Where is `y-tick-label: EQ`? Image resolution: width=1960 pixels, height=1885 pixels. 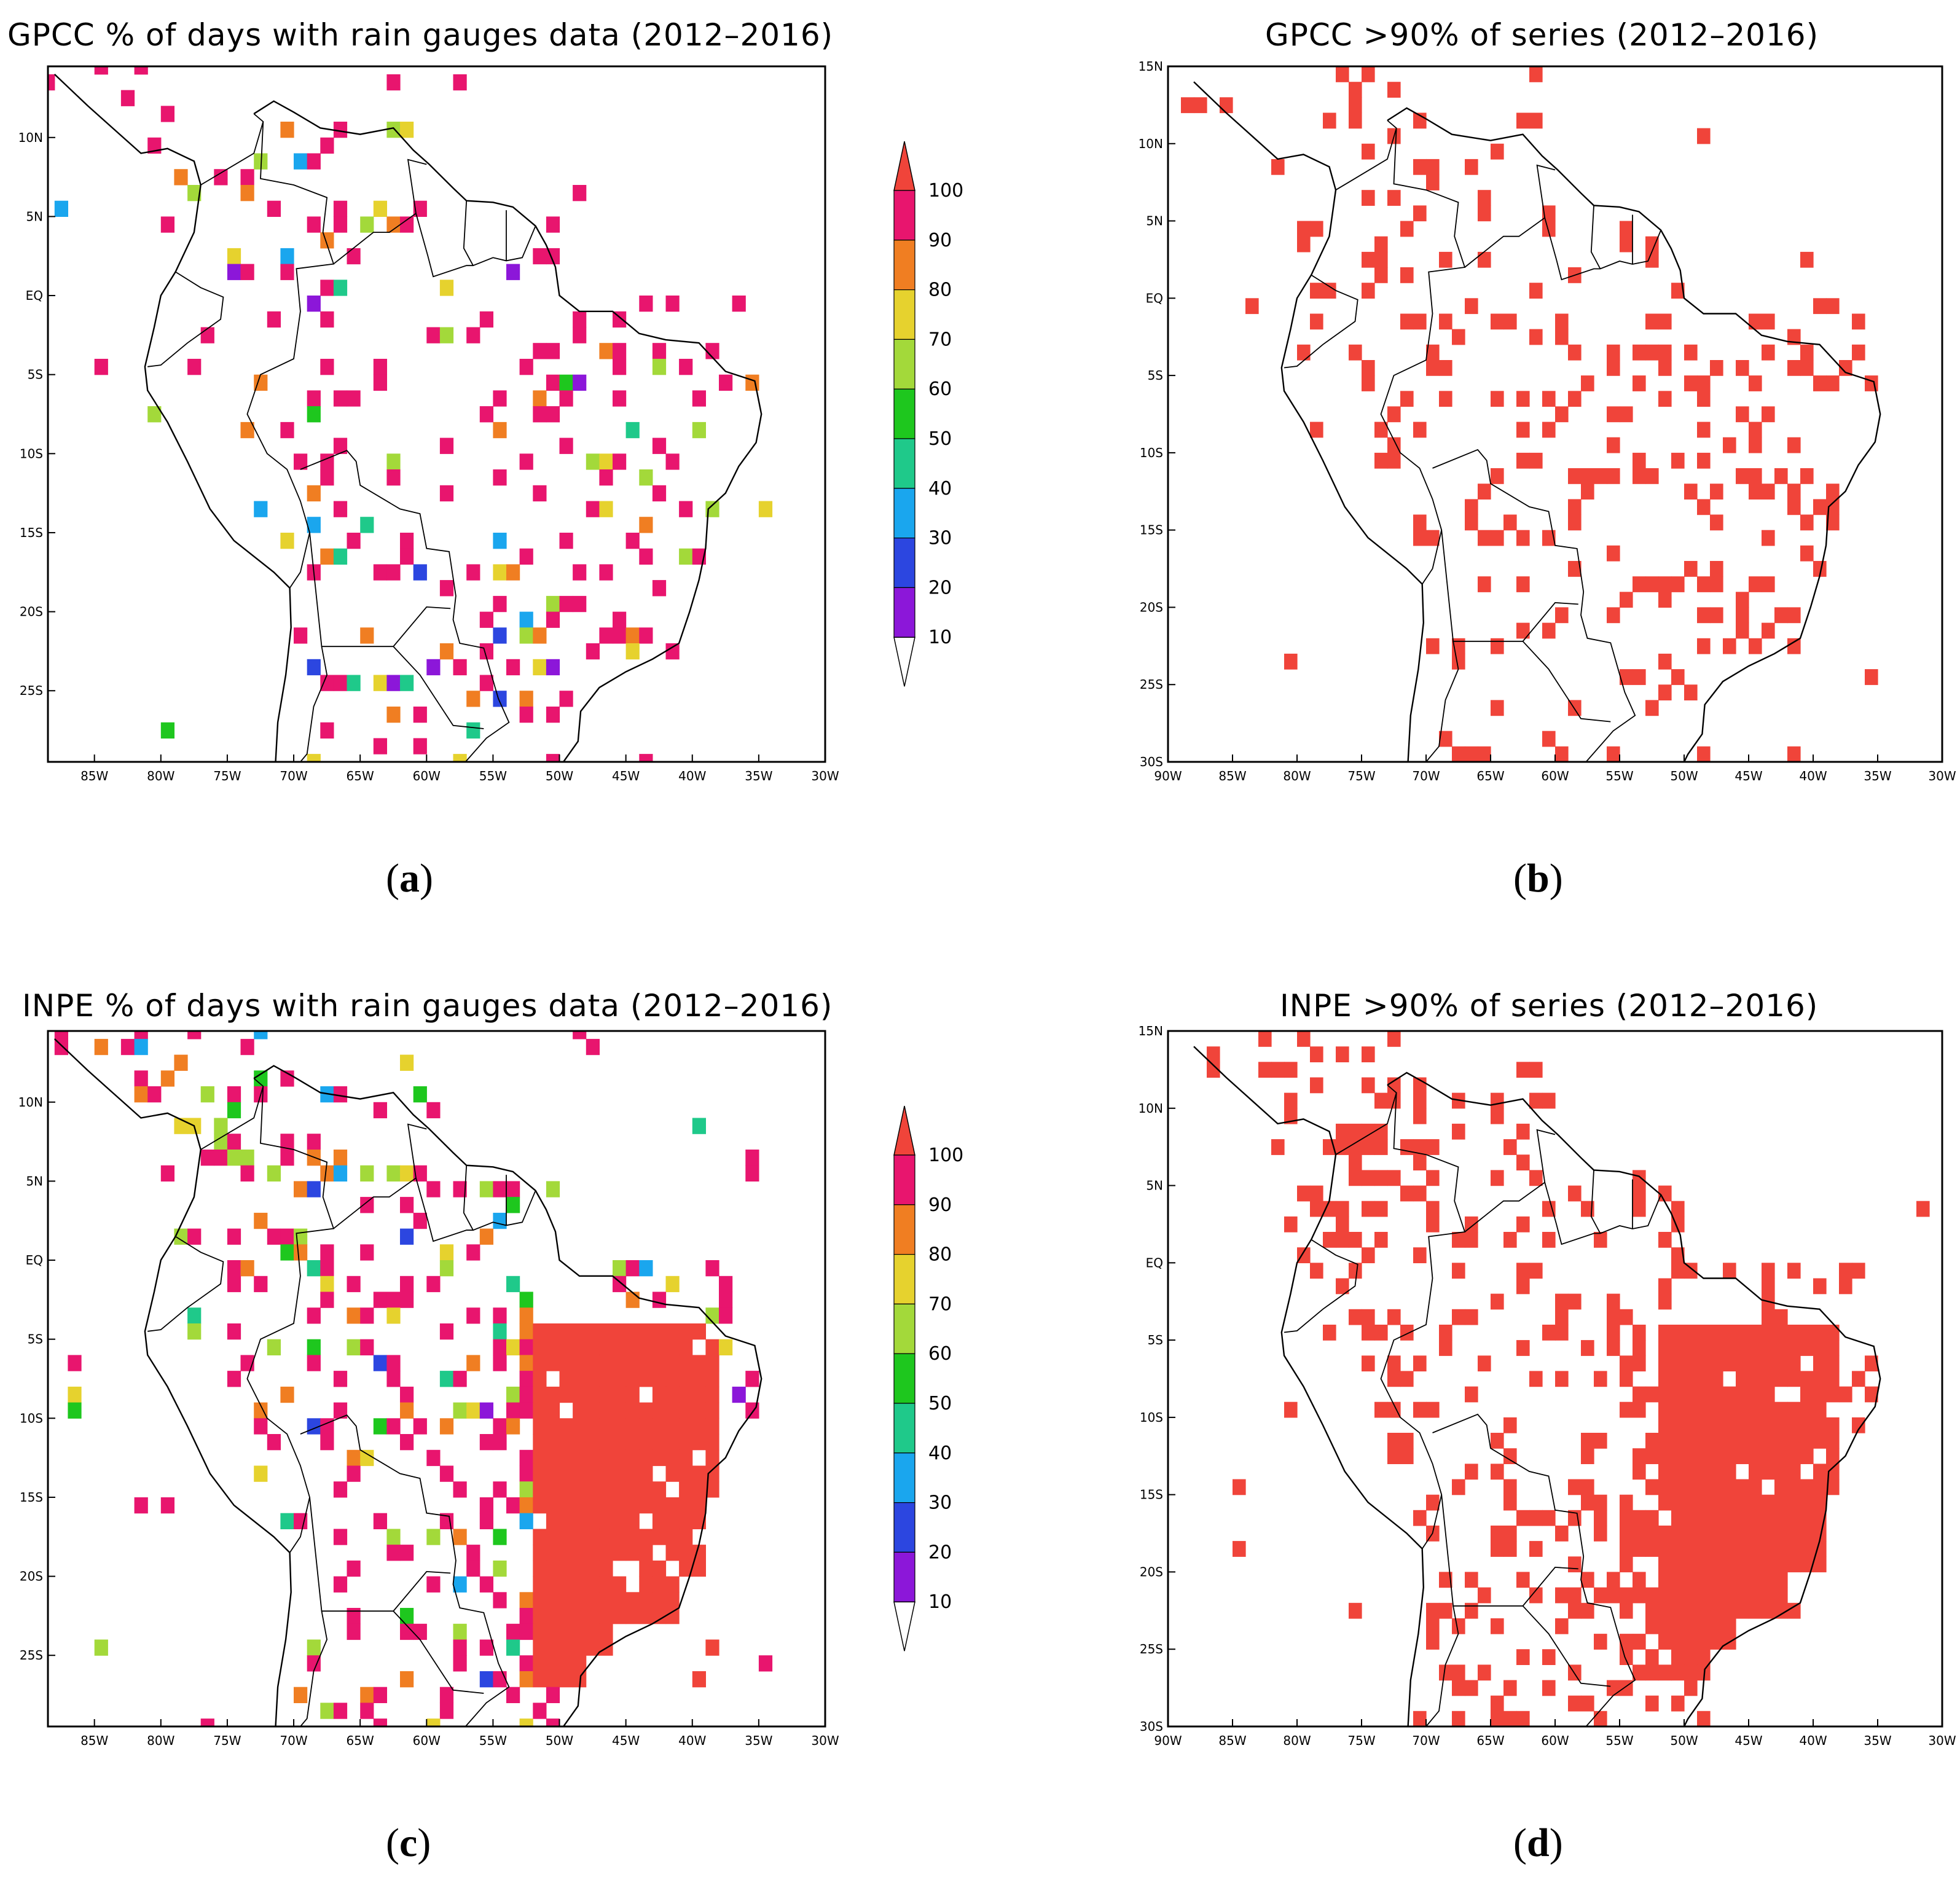
y-tick-label: EQ is located at coordinates (1154, 298).